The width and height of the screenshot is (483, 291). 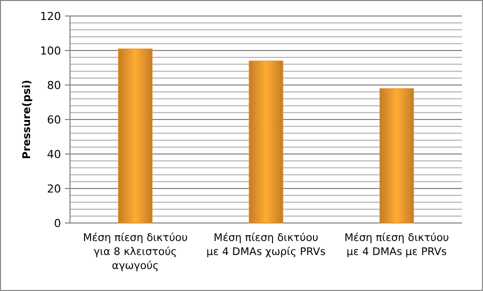 I want to click on y-tick-label: 40, so click(x=54, y=154).